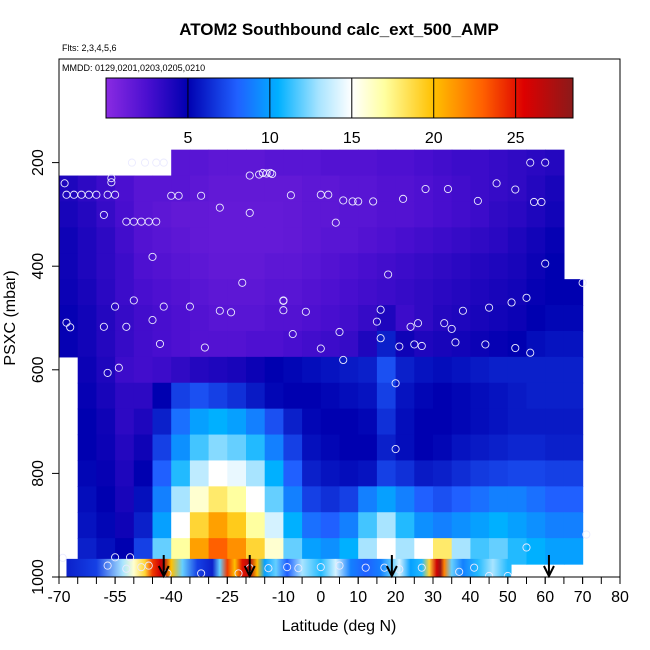 This screenshot has height=650, width=650. I want to click on colorbar-tick-label: 5, so click(187, 138).